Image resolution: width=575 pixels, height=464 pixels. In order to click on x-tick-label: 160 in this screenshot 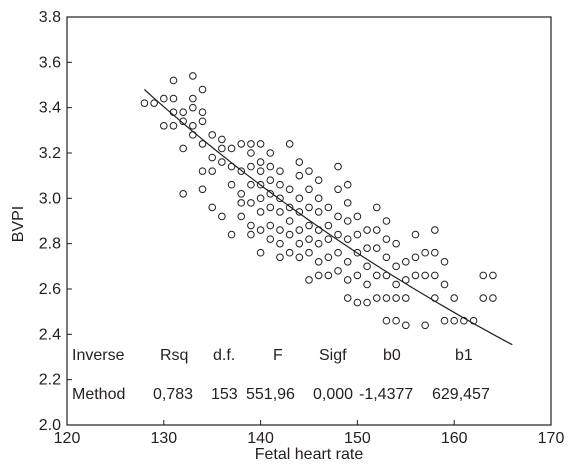, I will do `click(454, 438)`.